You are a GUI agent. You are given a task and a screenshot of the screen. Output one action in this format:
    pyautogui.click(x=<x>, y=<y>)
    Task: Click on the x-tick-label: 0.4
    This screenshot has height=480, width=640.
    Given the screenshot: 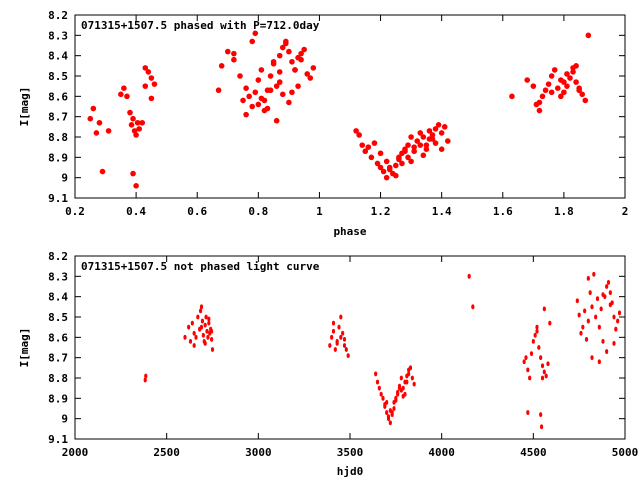 What is the action you would take?
    pyautogui.click(x=136, y=211)
    